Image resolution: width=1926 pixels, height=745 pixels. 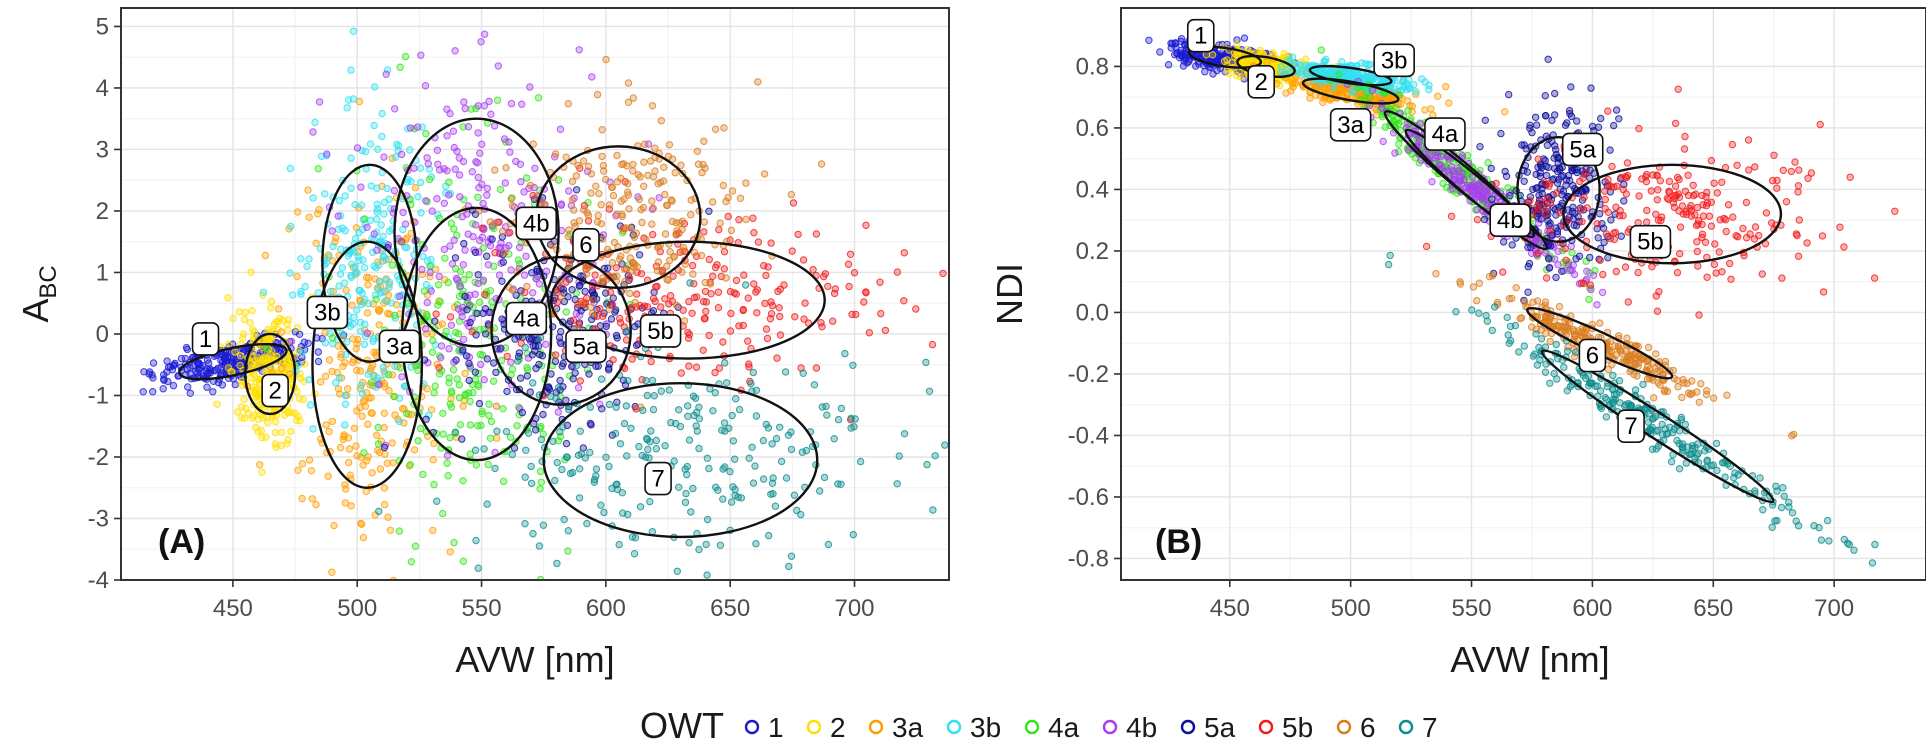 What do you see at coordinates (526, 319) in the screenshot?
I see `label-text: 4a` at bounding box center [526, 319].